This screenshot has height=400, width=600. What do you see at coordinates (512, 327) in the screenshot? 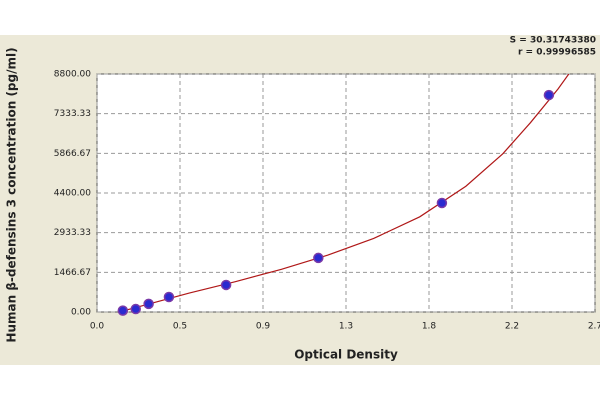
I see `x-tick-label: 2.2` at bounding box center [512, 327].